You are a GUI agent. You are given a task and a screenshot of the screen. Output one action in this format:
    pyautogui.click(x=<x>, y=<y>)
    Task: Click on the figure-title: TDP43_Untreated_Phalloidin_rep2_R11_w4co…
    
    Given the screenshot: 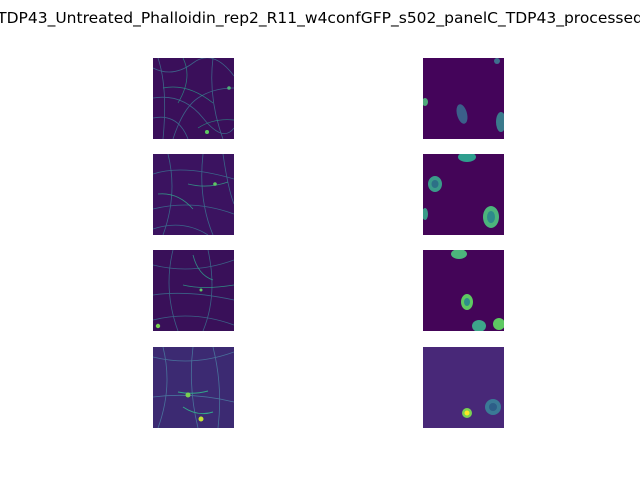 What is the action you would take?
    pyautogui.click(x=320, y=18)
    